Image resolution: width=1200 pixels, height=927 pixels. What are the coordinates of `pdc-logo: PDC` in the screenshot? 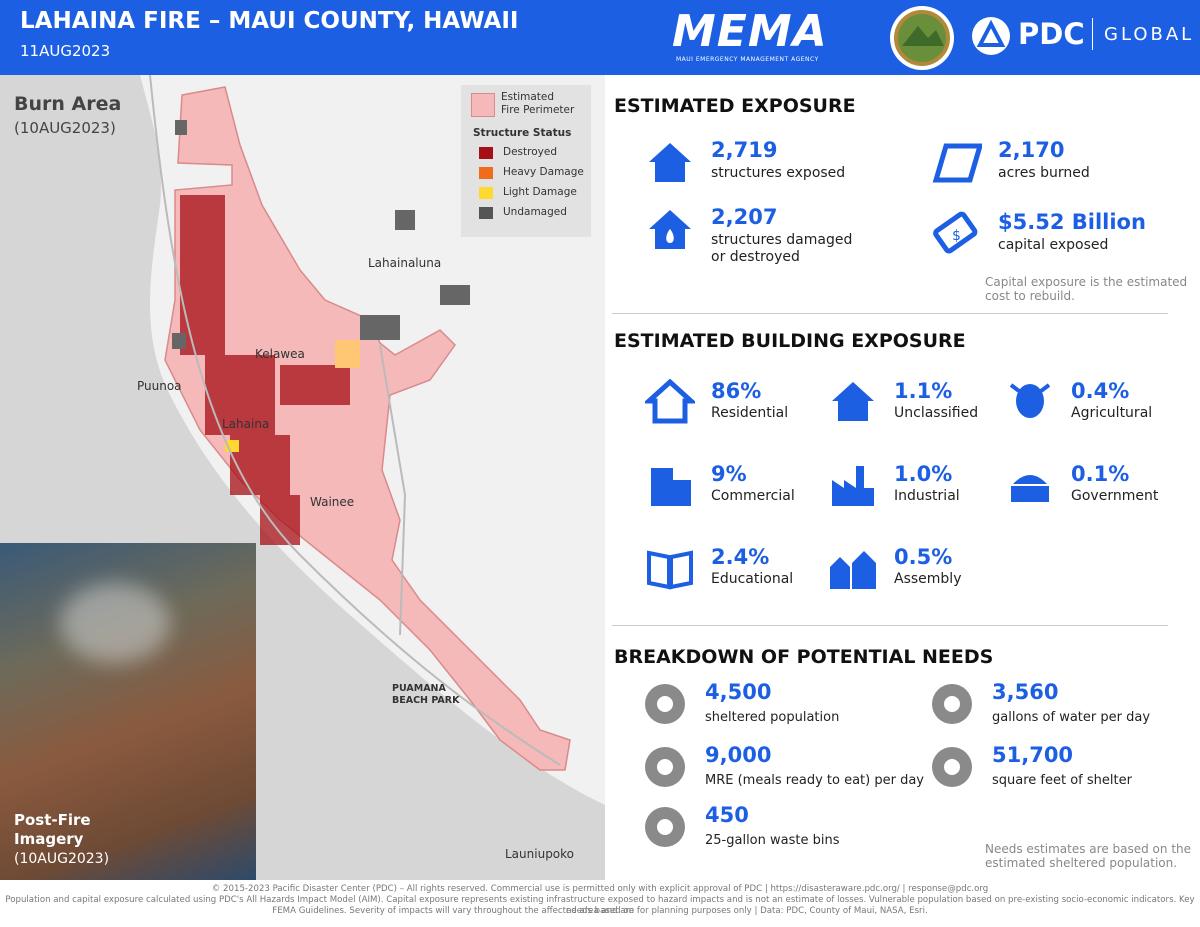 It's located at (1051, 34).